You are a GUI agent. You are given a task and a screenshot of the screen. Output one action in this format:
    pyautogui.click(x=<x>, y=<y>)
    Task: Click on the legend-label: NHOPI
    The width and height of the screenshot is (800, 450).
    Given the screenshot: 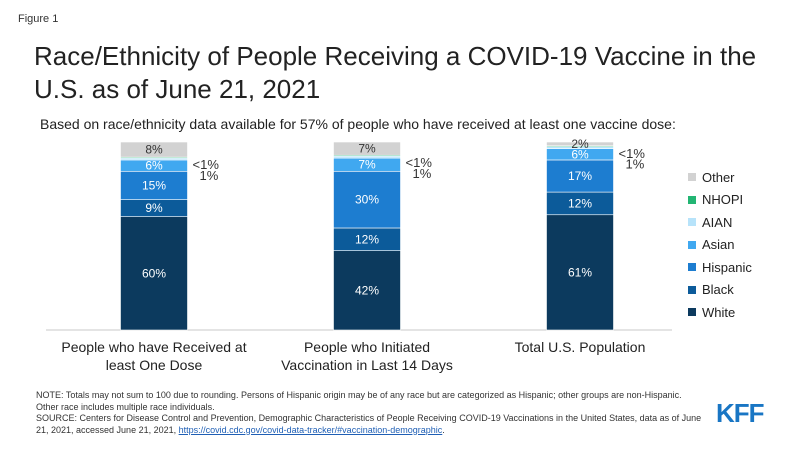 What is the action you would take?
    pyautogui.click(x=723, y=200)
    